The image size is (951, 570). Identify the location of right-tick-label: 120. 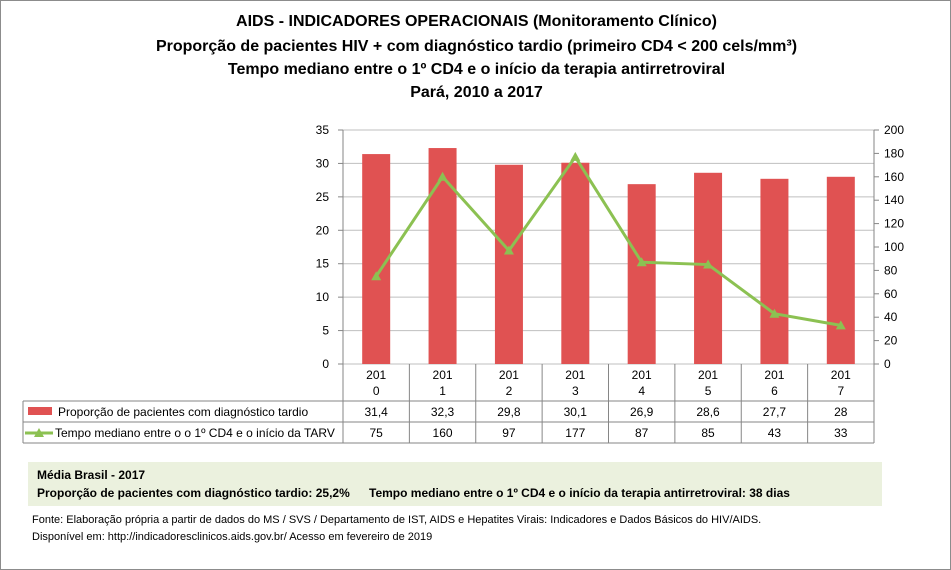
(894, 224).